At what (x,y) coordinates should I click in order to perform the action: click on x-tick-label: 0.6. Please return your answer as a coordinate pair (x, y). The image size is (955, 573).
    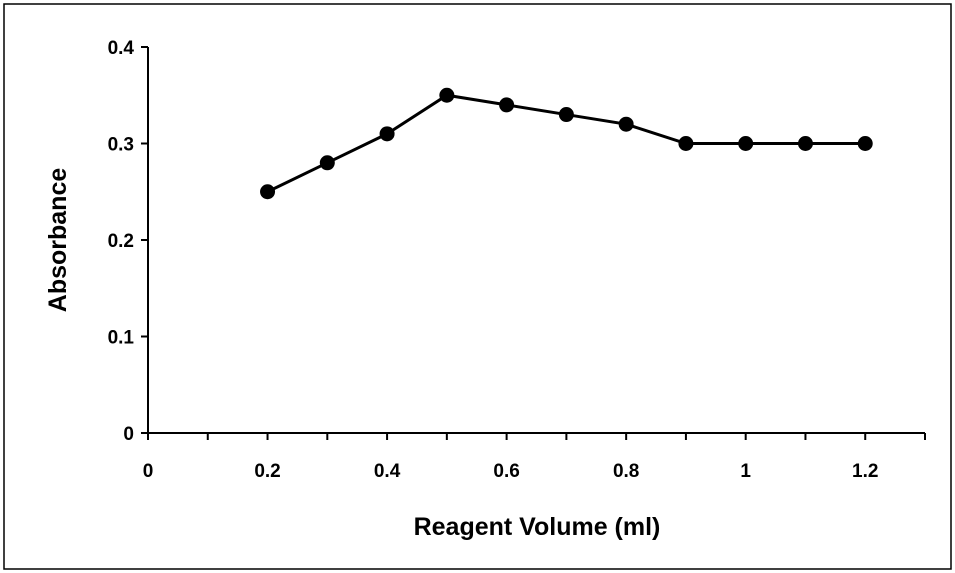
    Looking at the image, I should click on (506, 471).